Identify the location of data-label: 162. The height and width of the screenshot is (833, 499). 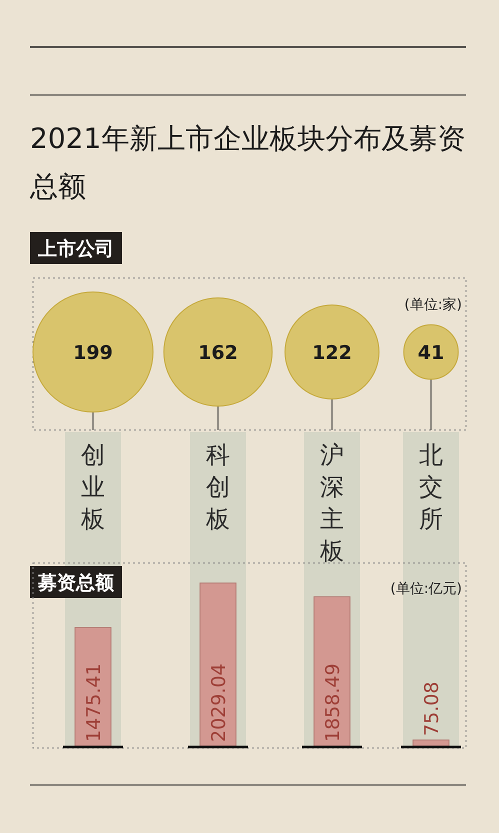
(218, 353).